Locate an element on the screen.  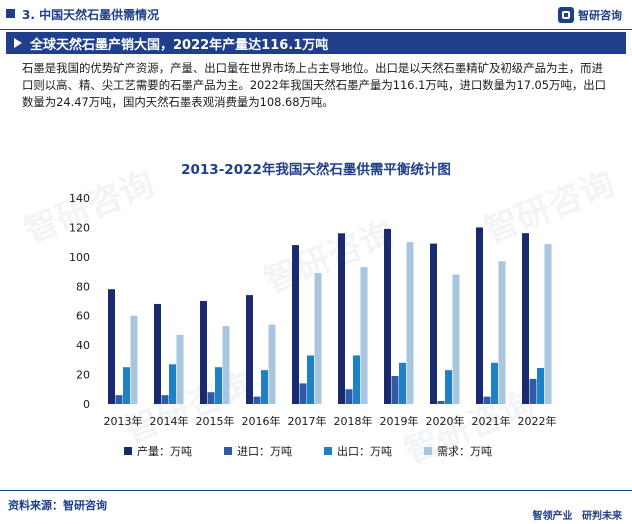
brand-logo: 智研咨询 is located at coordinates (590, 15).